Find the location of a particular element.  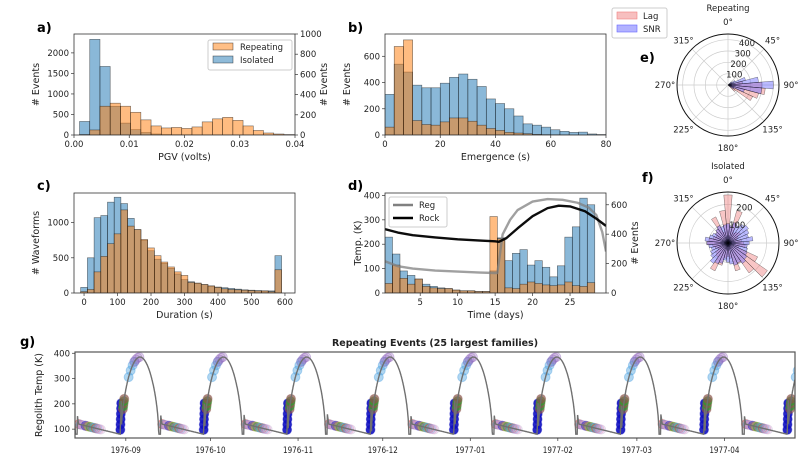

panel-label: e) is located at coordinates (647, 58).